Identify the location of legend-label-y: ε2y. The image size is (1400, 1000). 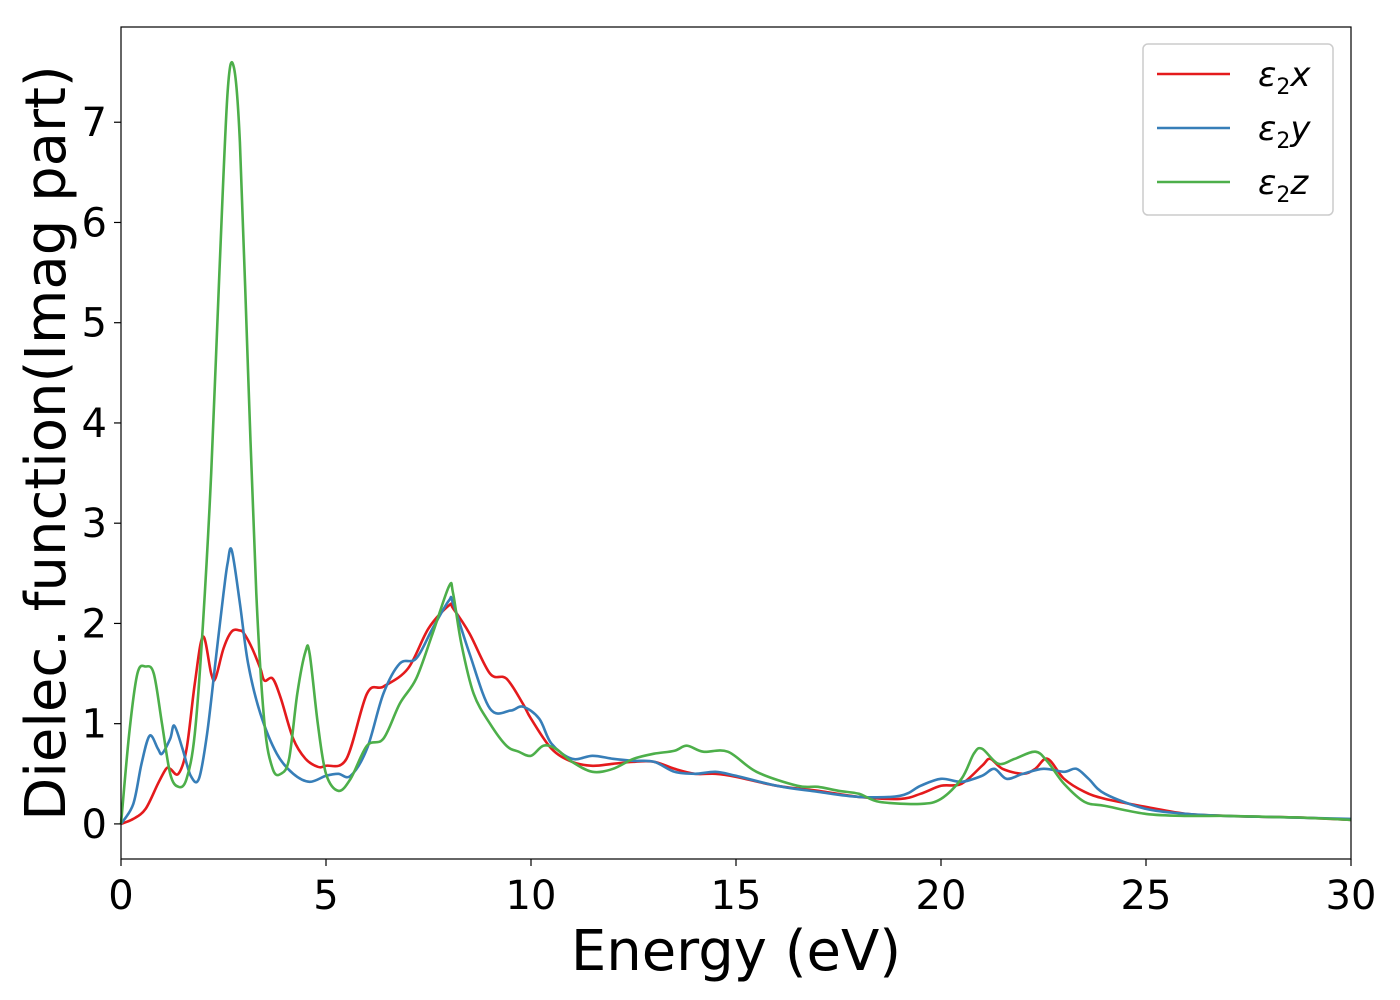
(1284, 131).